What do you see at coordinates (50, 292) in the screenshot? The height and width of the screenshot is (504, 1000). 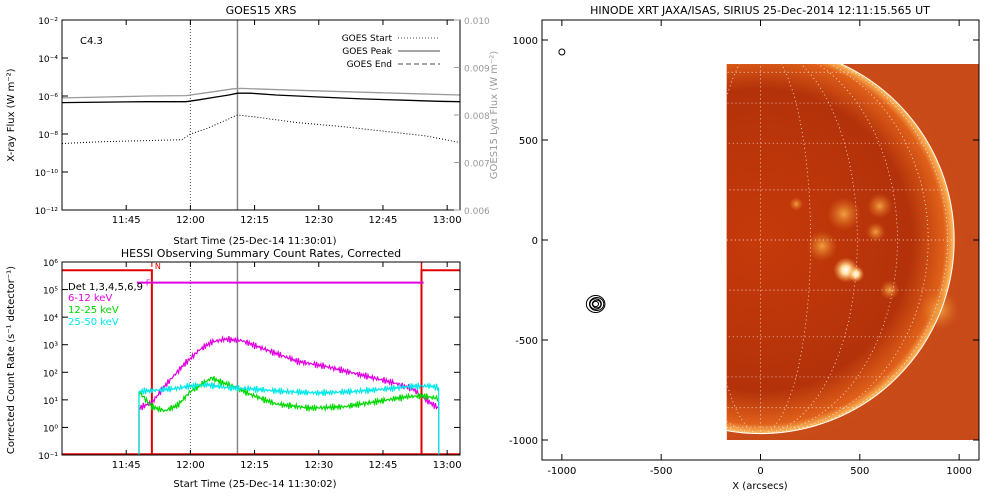 I see `hessi-y-tick-label: 10⁵` at bounding box center [50, 292].